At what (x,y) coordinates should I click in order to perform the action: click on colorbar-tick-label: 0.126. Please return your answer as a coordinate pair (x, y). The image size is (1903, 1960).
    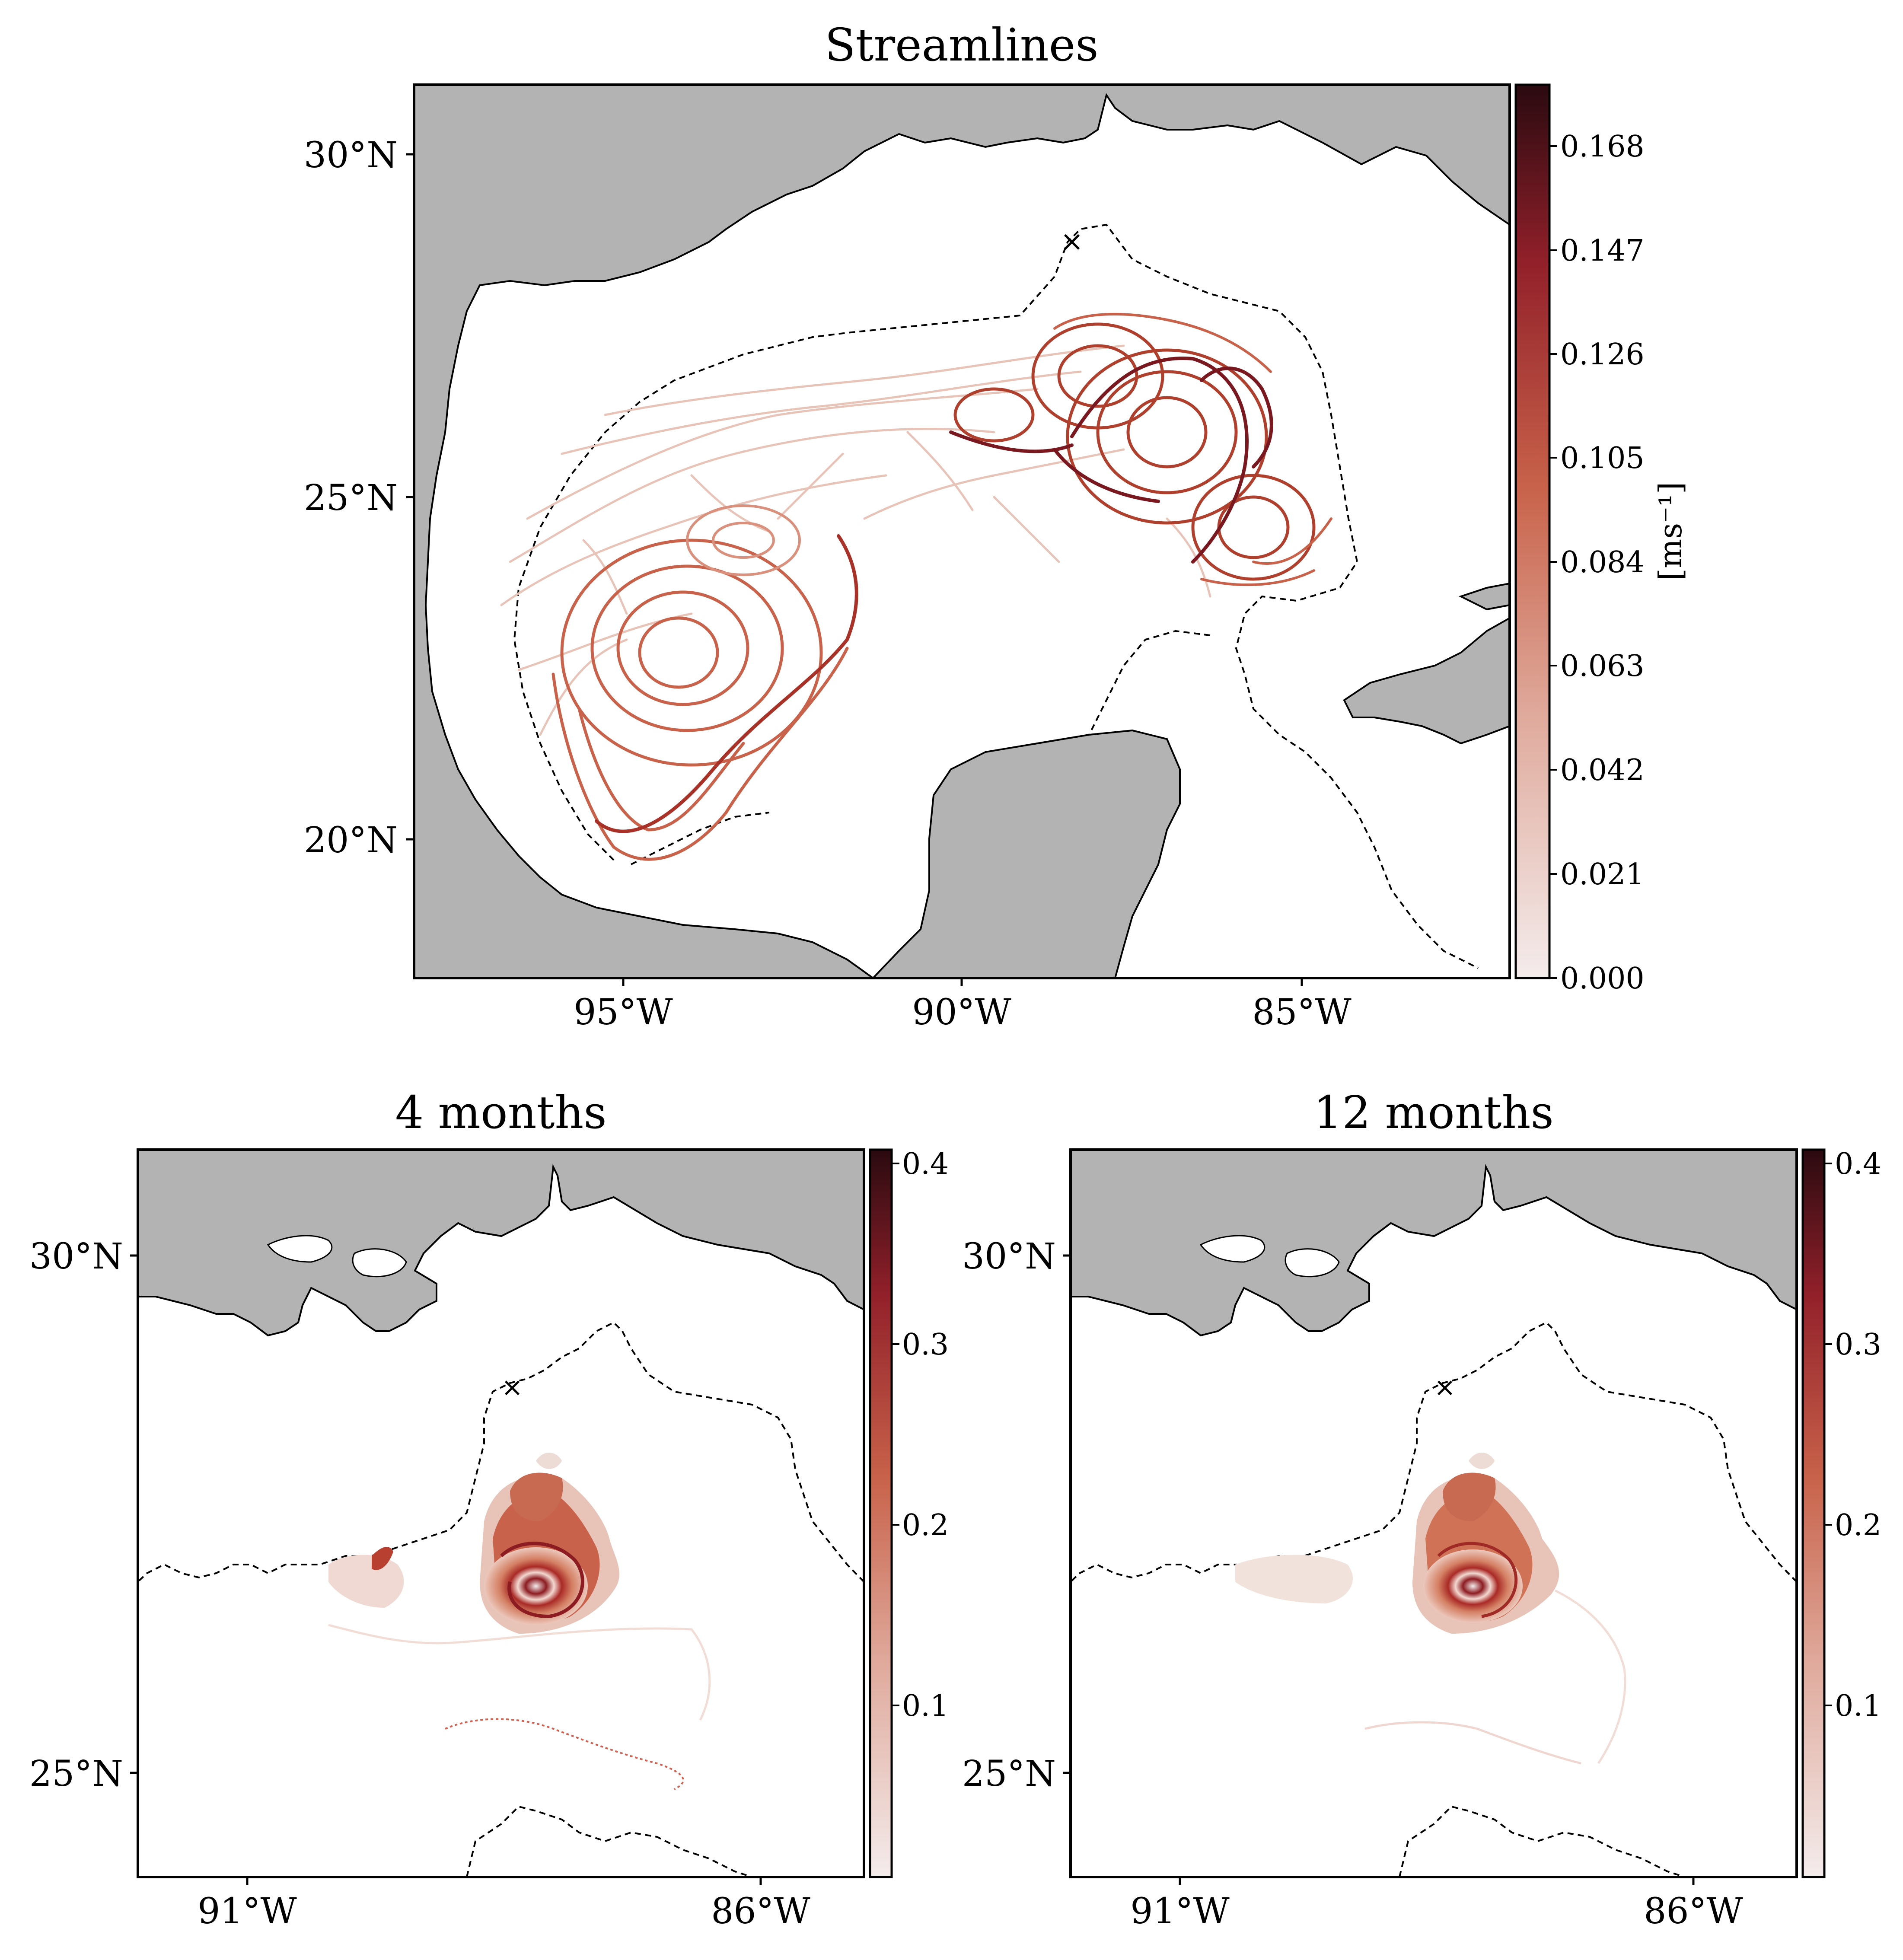
    Looking at the image, I should click on (1603, 355).